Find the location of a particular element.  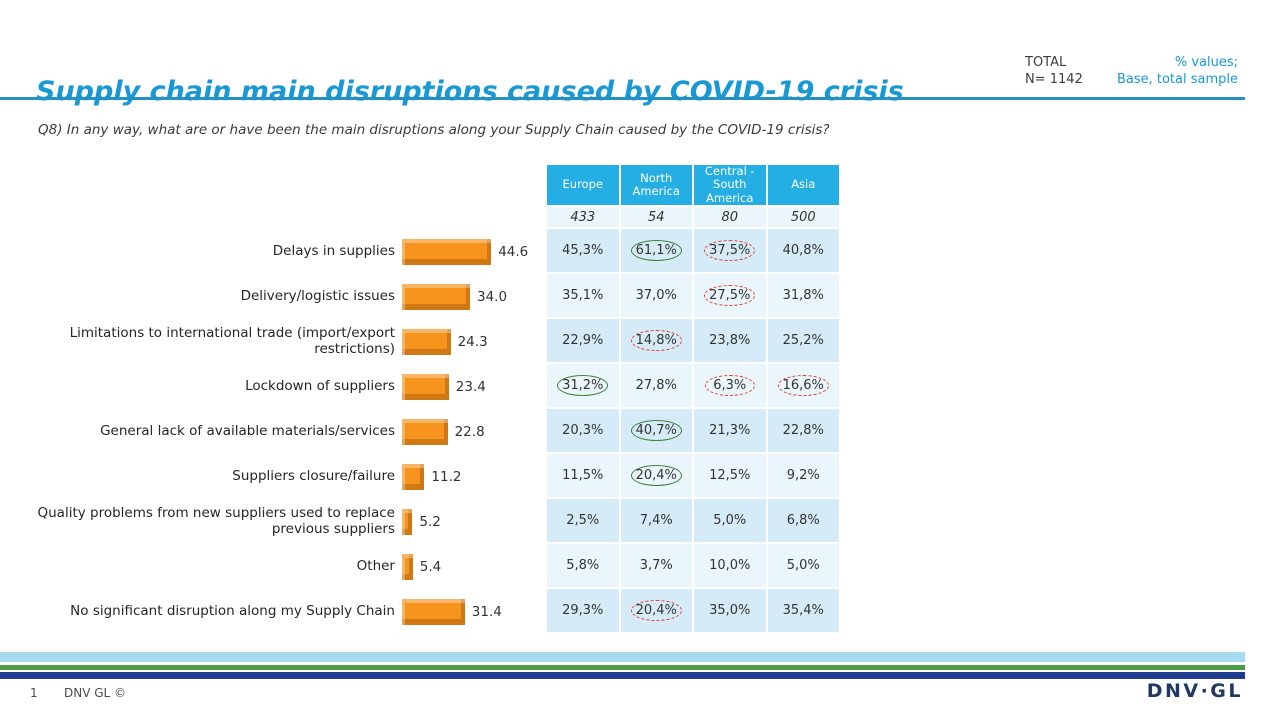

value-cell: 40,8% is located at coordinates (803, 250).